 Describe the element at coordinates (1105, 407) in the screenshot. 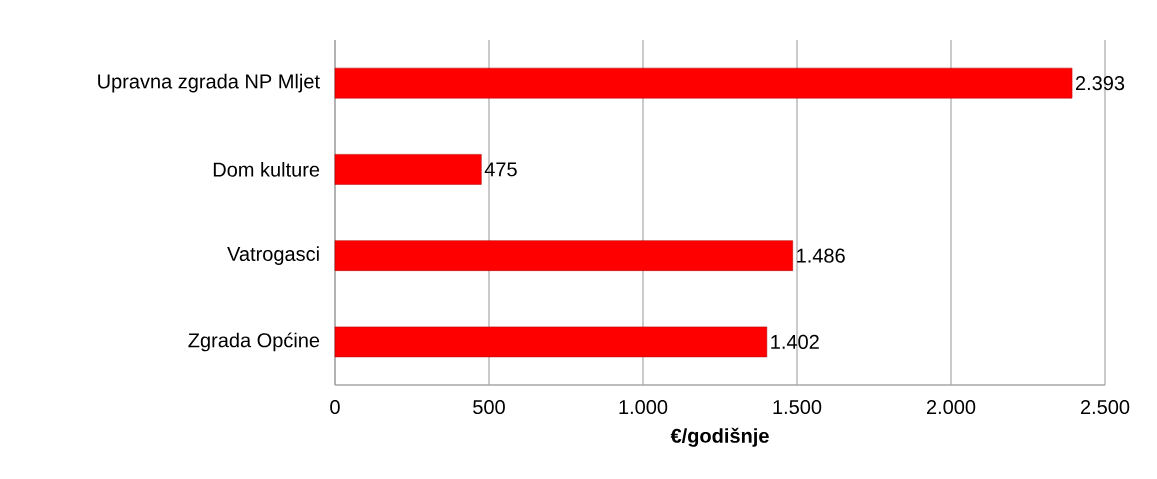

I see `x-tick-label: 2.500` at that location.